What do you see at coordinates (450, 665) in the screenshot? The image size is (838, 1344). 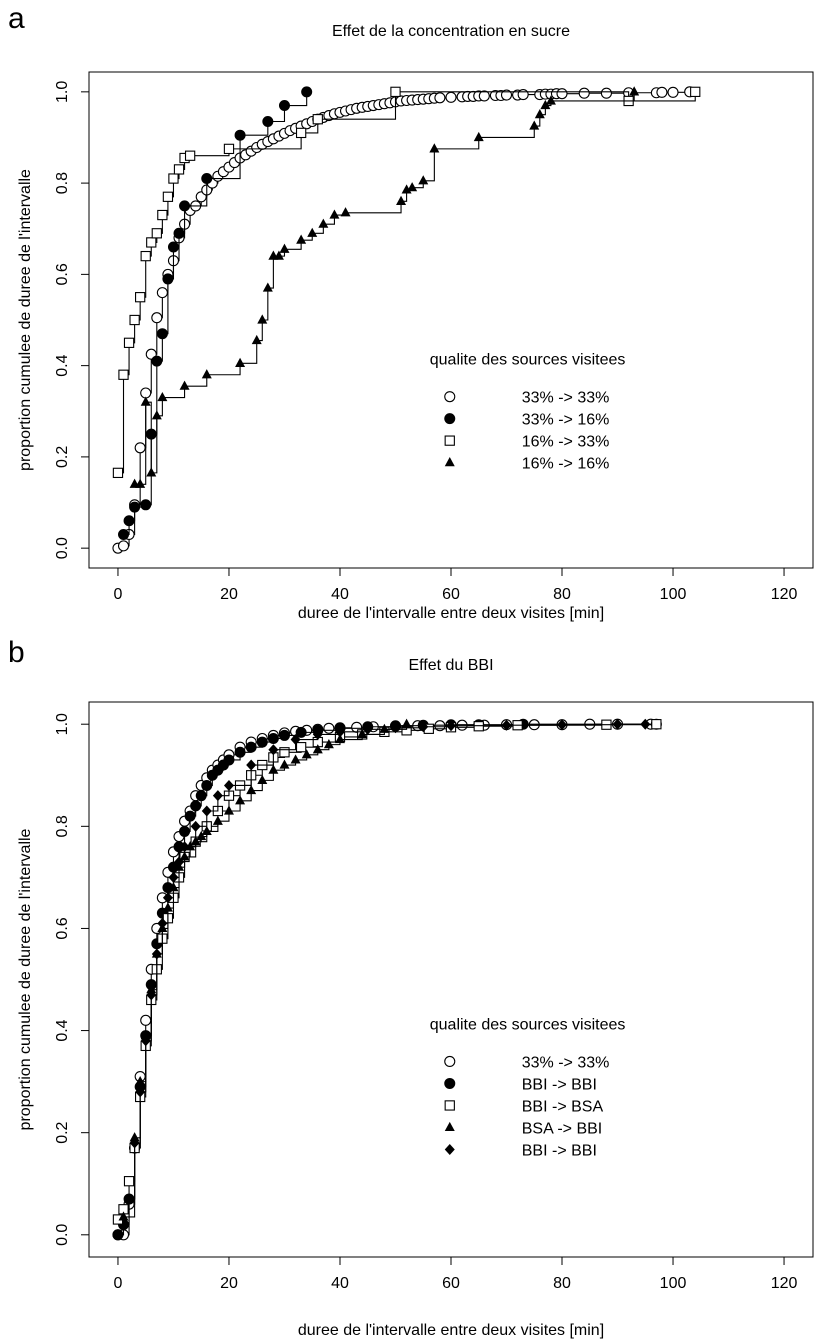 I see `chart-title: Effet du BBI` at bounding box center [450, 665].